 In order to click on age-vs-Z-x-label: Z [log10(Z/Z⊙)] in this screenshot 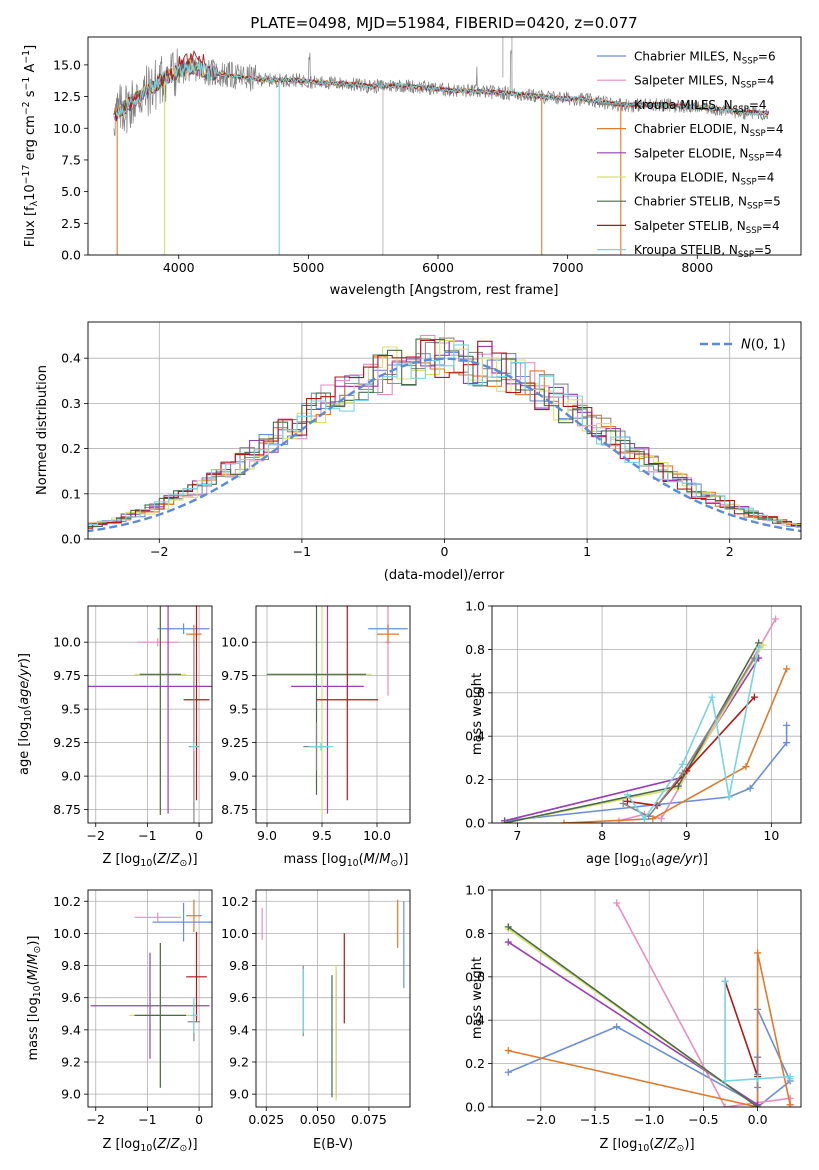, I will do `click(149, 860)`.